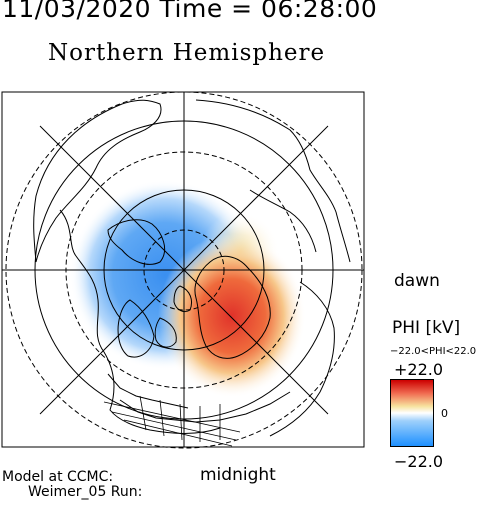 The image size is (484, 508). Describe the element at coordinates (187, 53) in the screenshot. I see `hemisphere-title: Northern Hemisphere` at that location.